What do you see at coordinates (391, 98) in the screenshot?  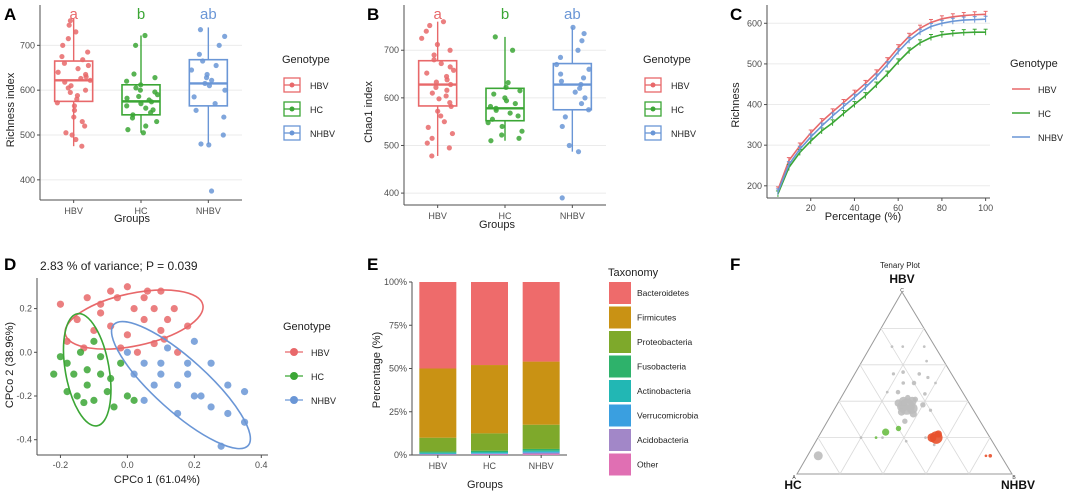 I see `b-ytick-label: 600` at bounding box center [391, 98].